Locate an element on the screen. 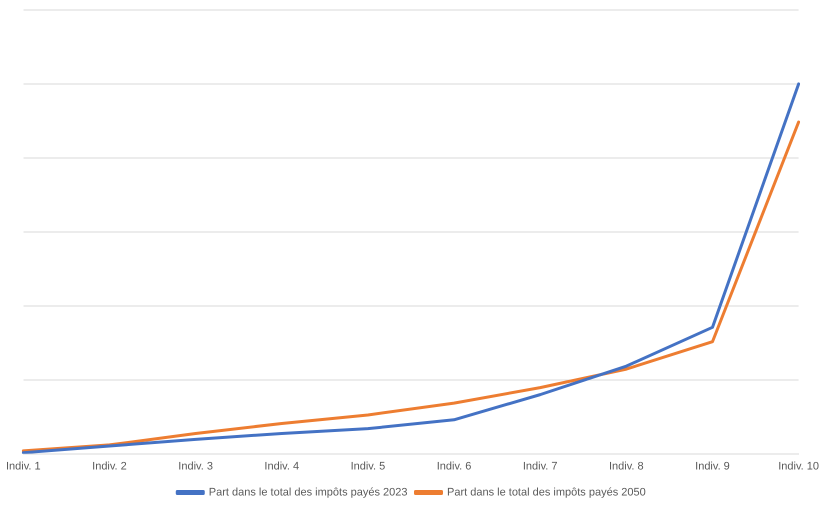  x-tick-label: Indiv. 8 is located at coordinates (626, 466).